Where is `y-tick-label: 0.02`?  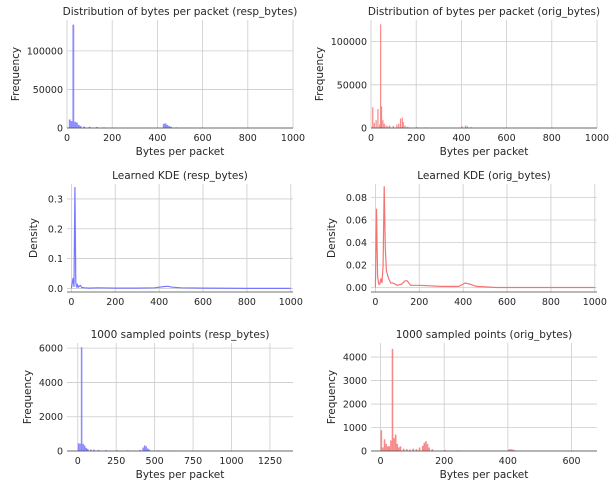 y-tick-label: 0.02 is located at coordinates (356, 266).